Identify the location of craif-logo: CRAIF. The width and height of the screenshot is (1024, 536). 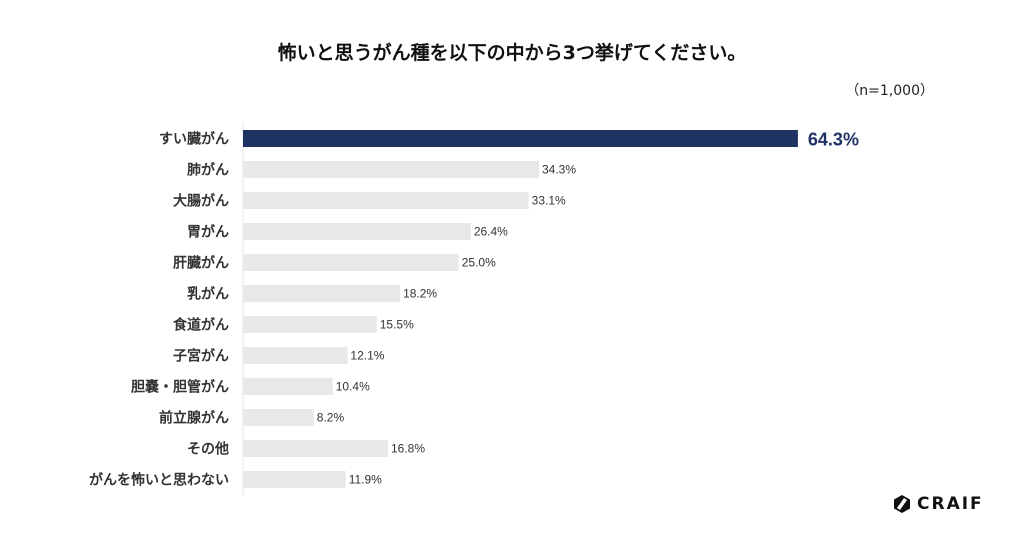
(938, 504).